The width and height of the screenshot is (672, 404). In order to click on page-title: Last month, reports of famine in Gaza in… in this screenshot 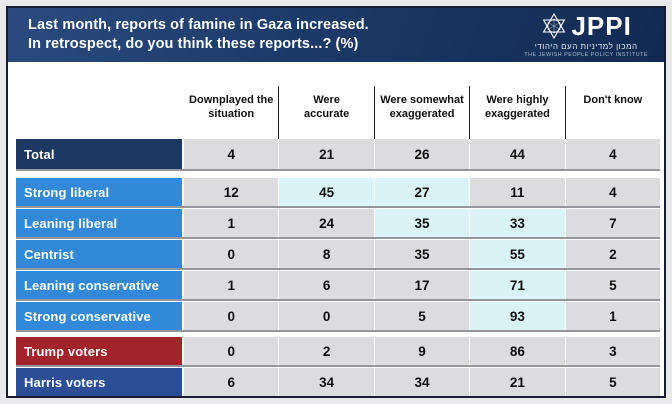, I will do `click(198, 35)`.